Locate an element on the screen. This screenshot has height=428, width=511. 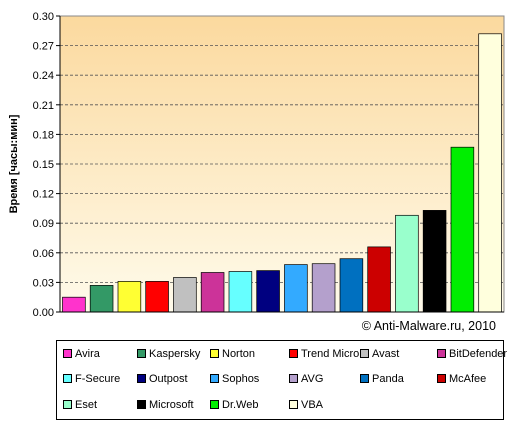
y-tick-label: 0.06 is located at coordinates (43, 254).